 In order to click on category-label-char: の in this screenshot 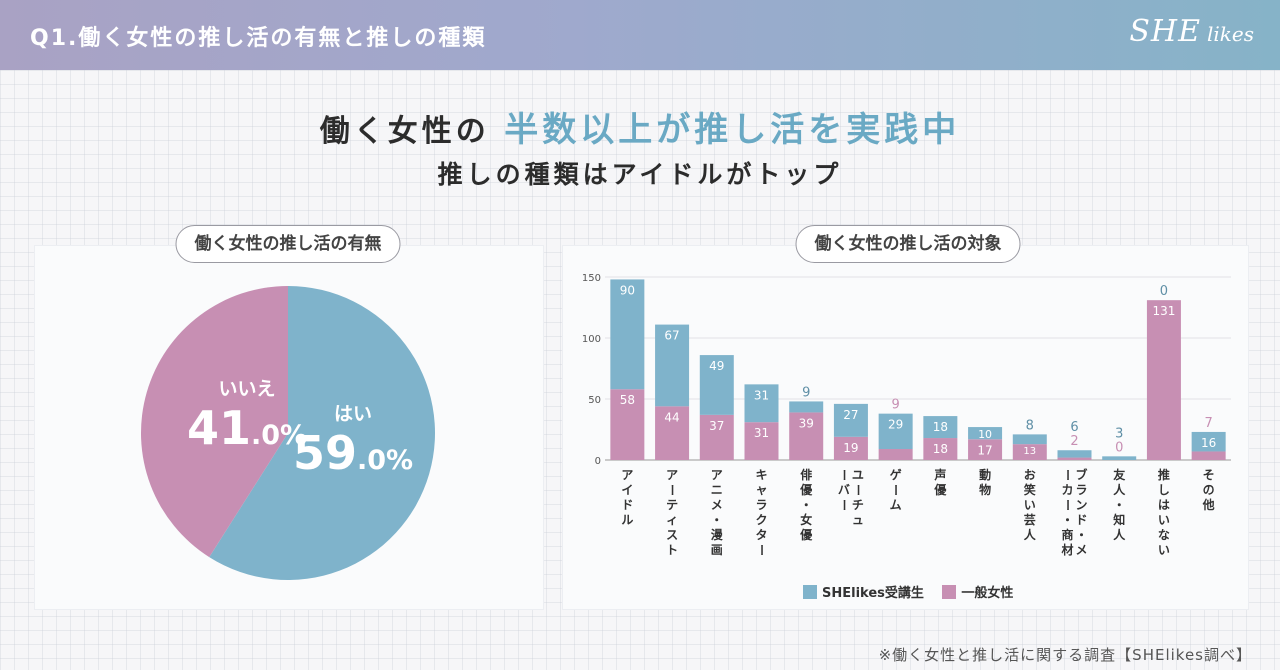, I will do `click(1209, 490)`.